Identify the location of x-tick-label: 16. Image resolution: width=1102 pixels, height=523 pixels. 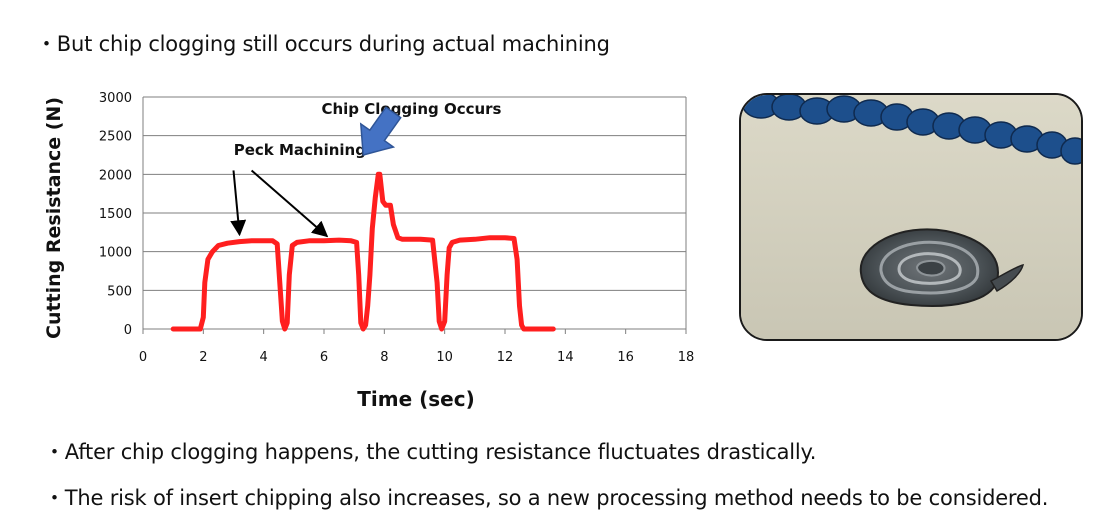
(625, 357).